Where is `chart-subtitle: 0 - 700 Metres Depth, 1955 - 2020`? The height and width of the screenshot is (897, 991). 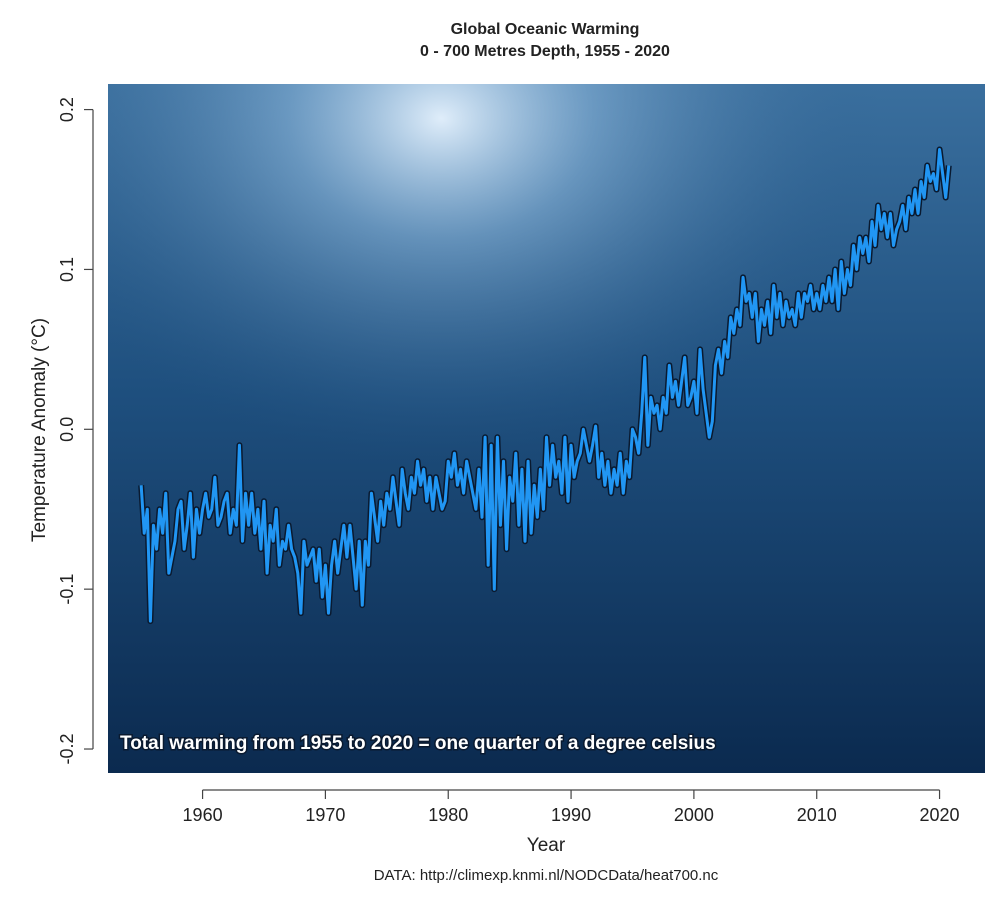
chart-subtitle: 0 - 700 Metres Depth, 1955 - 2020 is located at coordinates (545, 51).